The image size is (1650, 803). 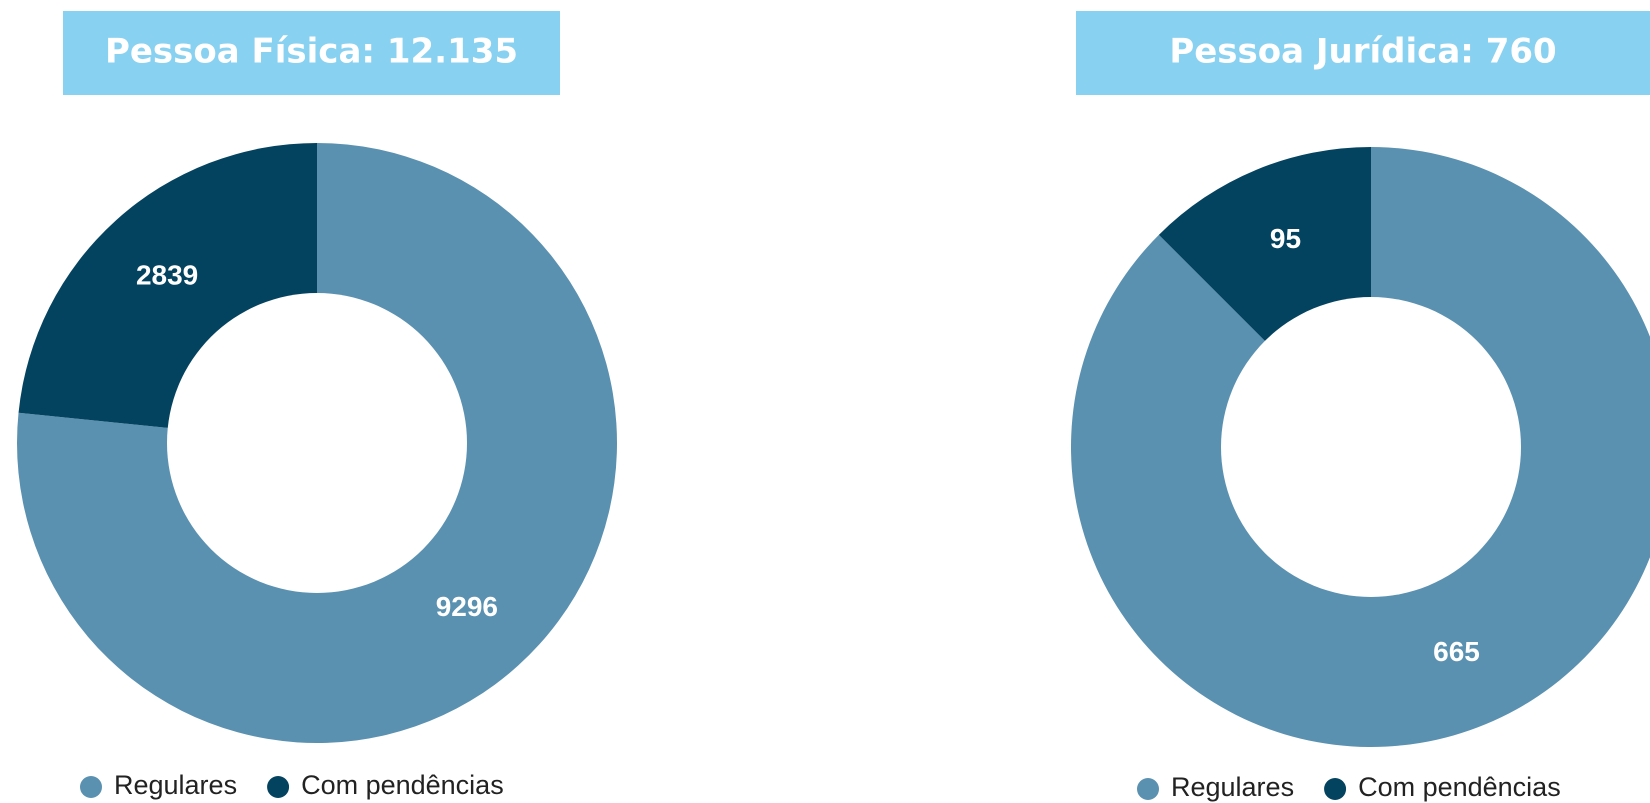 What do you see at coordinates (467, 606) in the screenshot?
I see `data-label: 9296` at bounding box center [467, 606].